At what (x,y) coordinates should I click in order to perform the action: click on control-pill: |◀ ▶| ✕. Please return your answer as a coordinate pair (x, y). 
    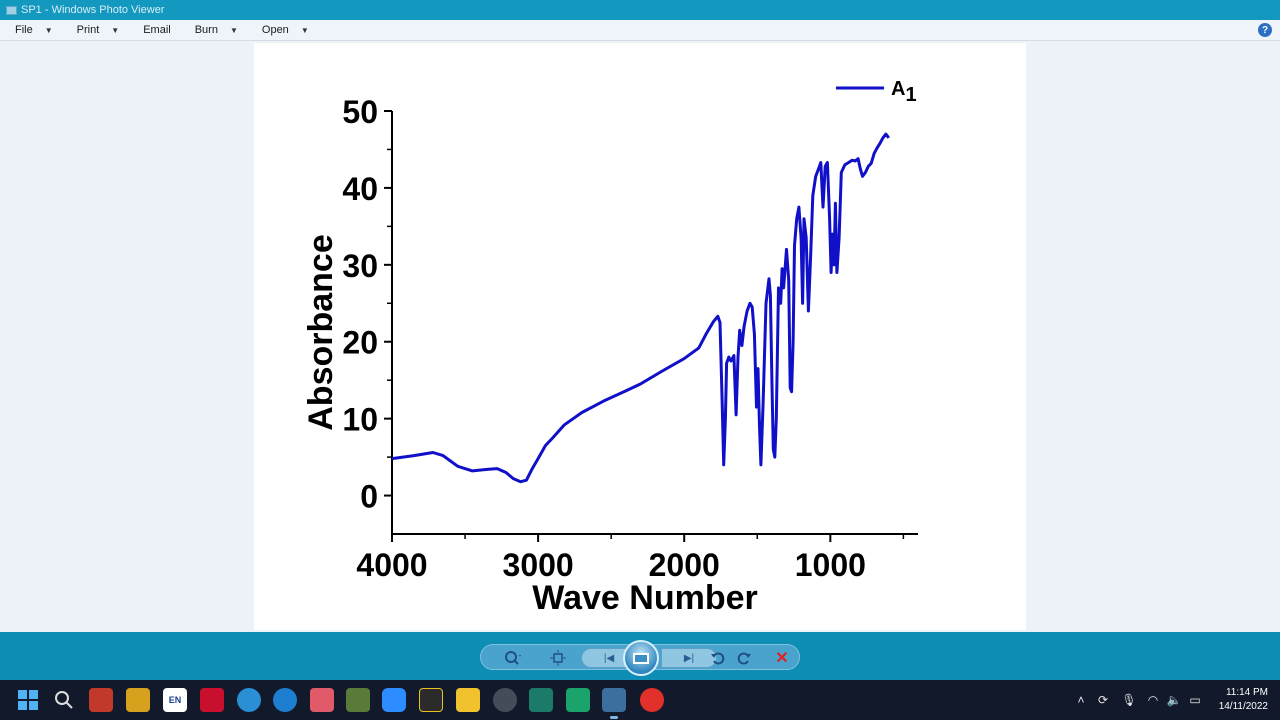
    Looking at the image, I should click on (640, 658).